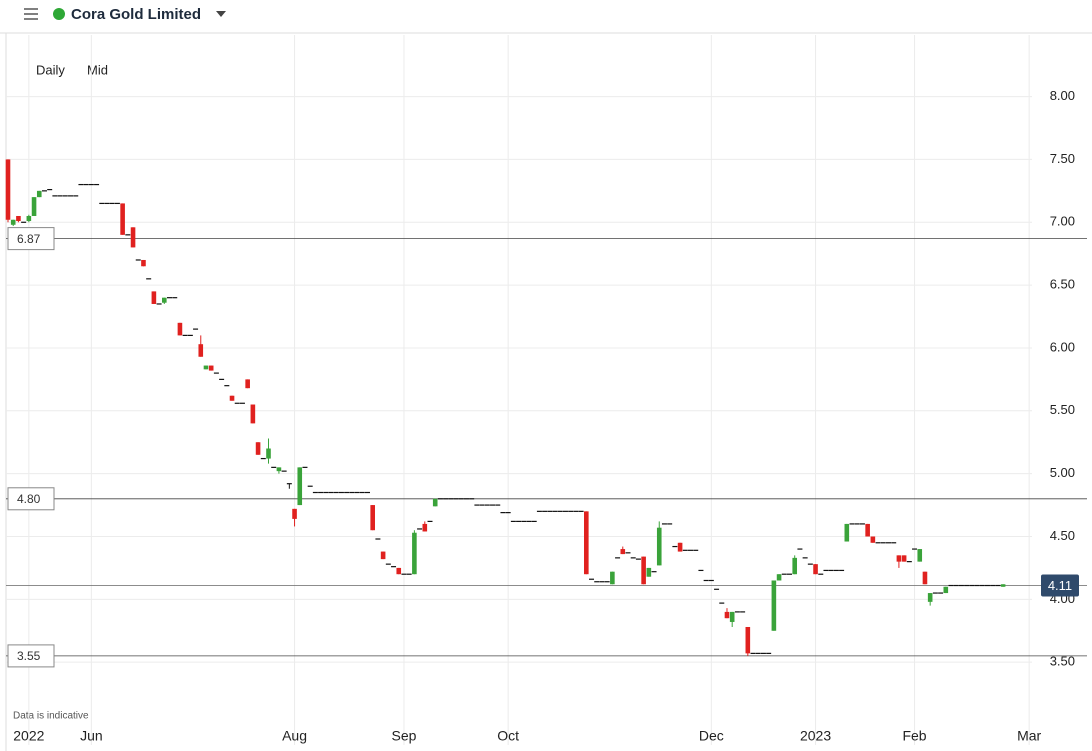  What do you see at coordinates (1062, 158) in the screenshot?
I see `y-tick-label: 7.50` at bounding box center [1062, 158].